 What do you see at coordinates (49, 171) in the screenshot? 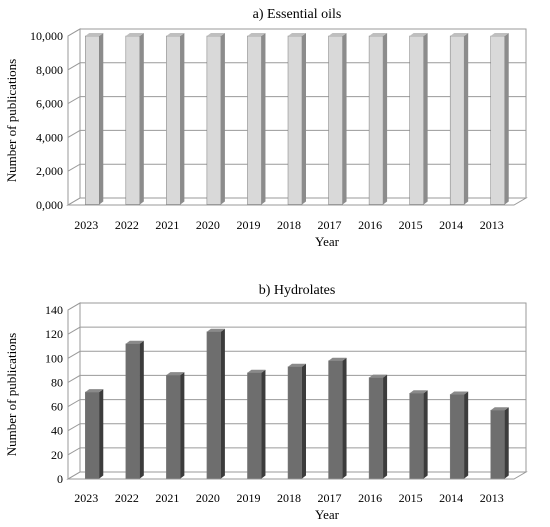
I see `y-tick-label: 2,000` at bounding box center [49, 171].